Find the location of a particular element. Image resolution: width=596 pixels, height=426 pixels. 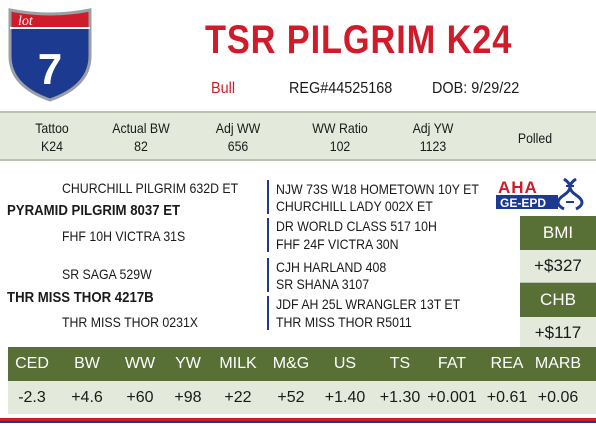

actual-bw-cell: Actual BW 82 is located at coordinates (141, 137).